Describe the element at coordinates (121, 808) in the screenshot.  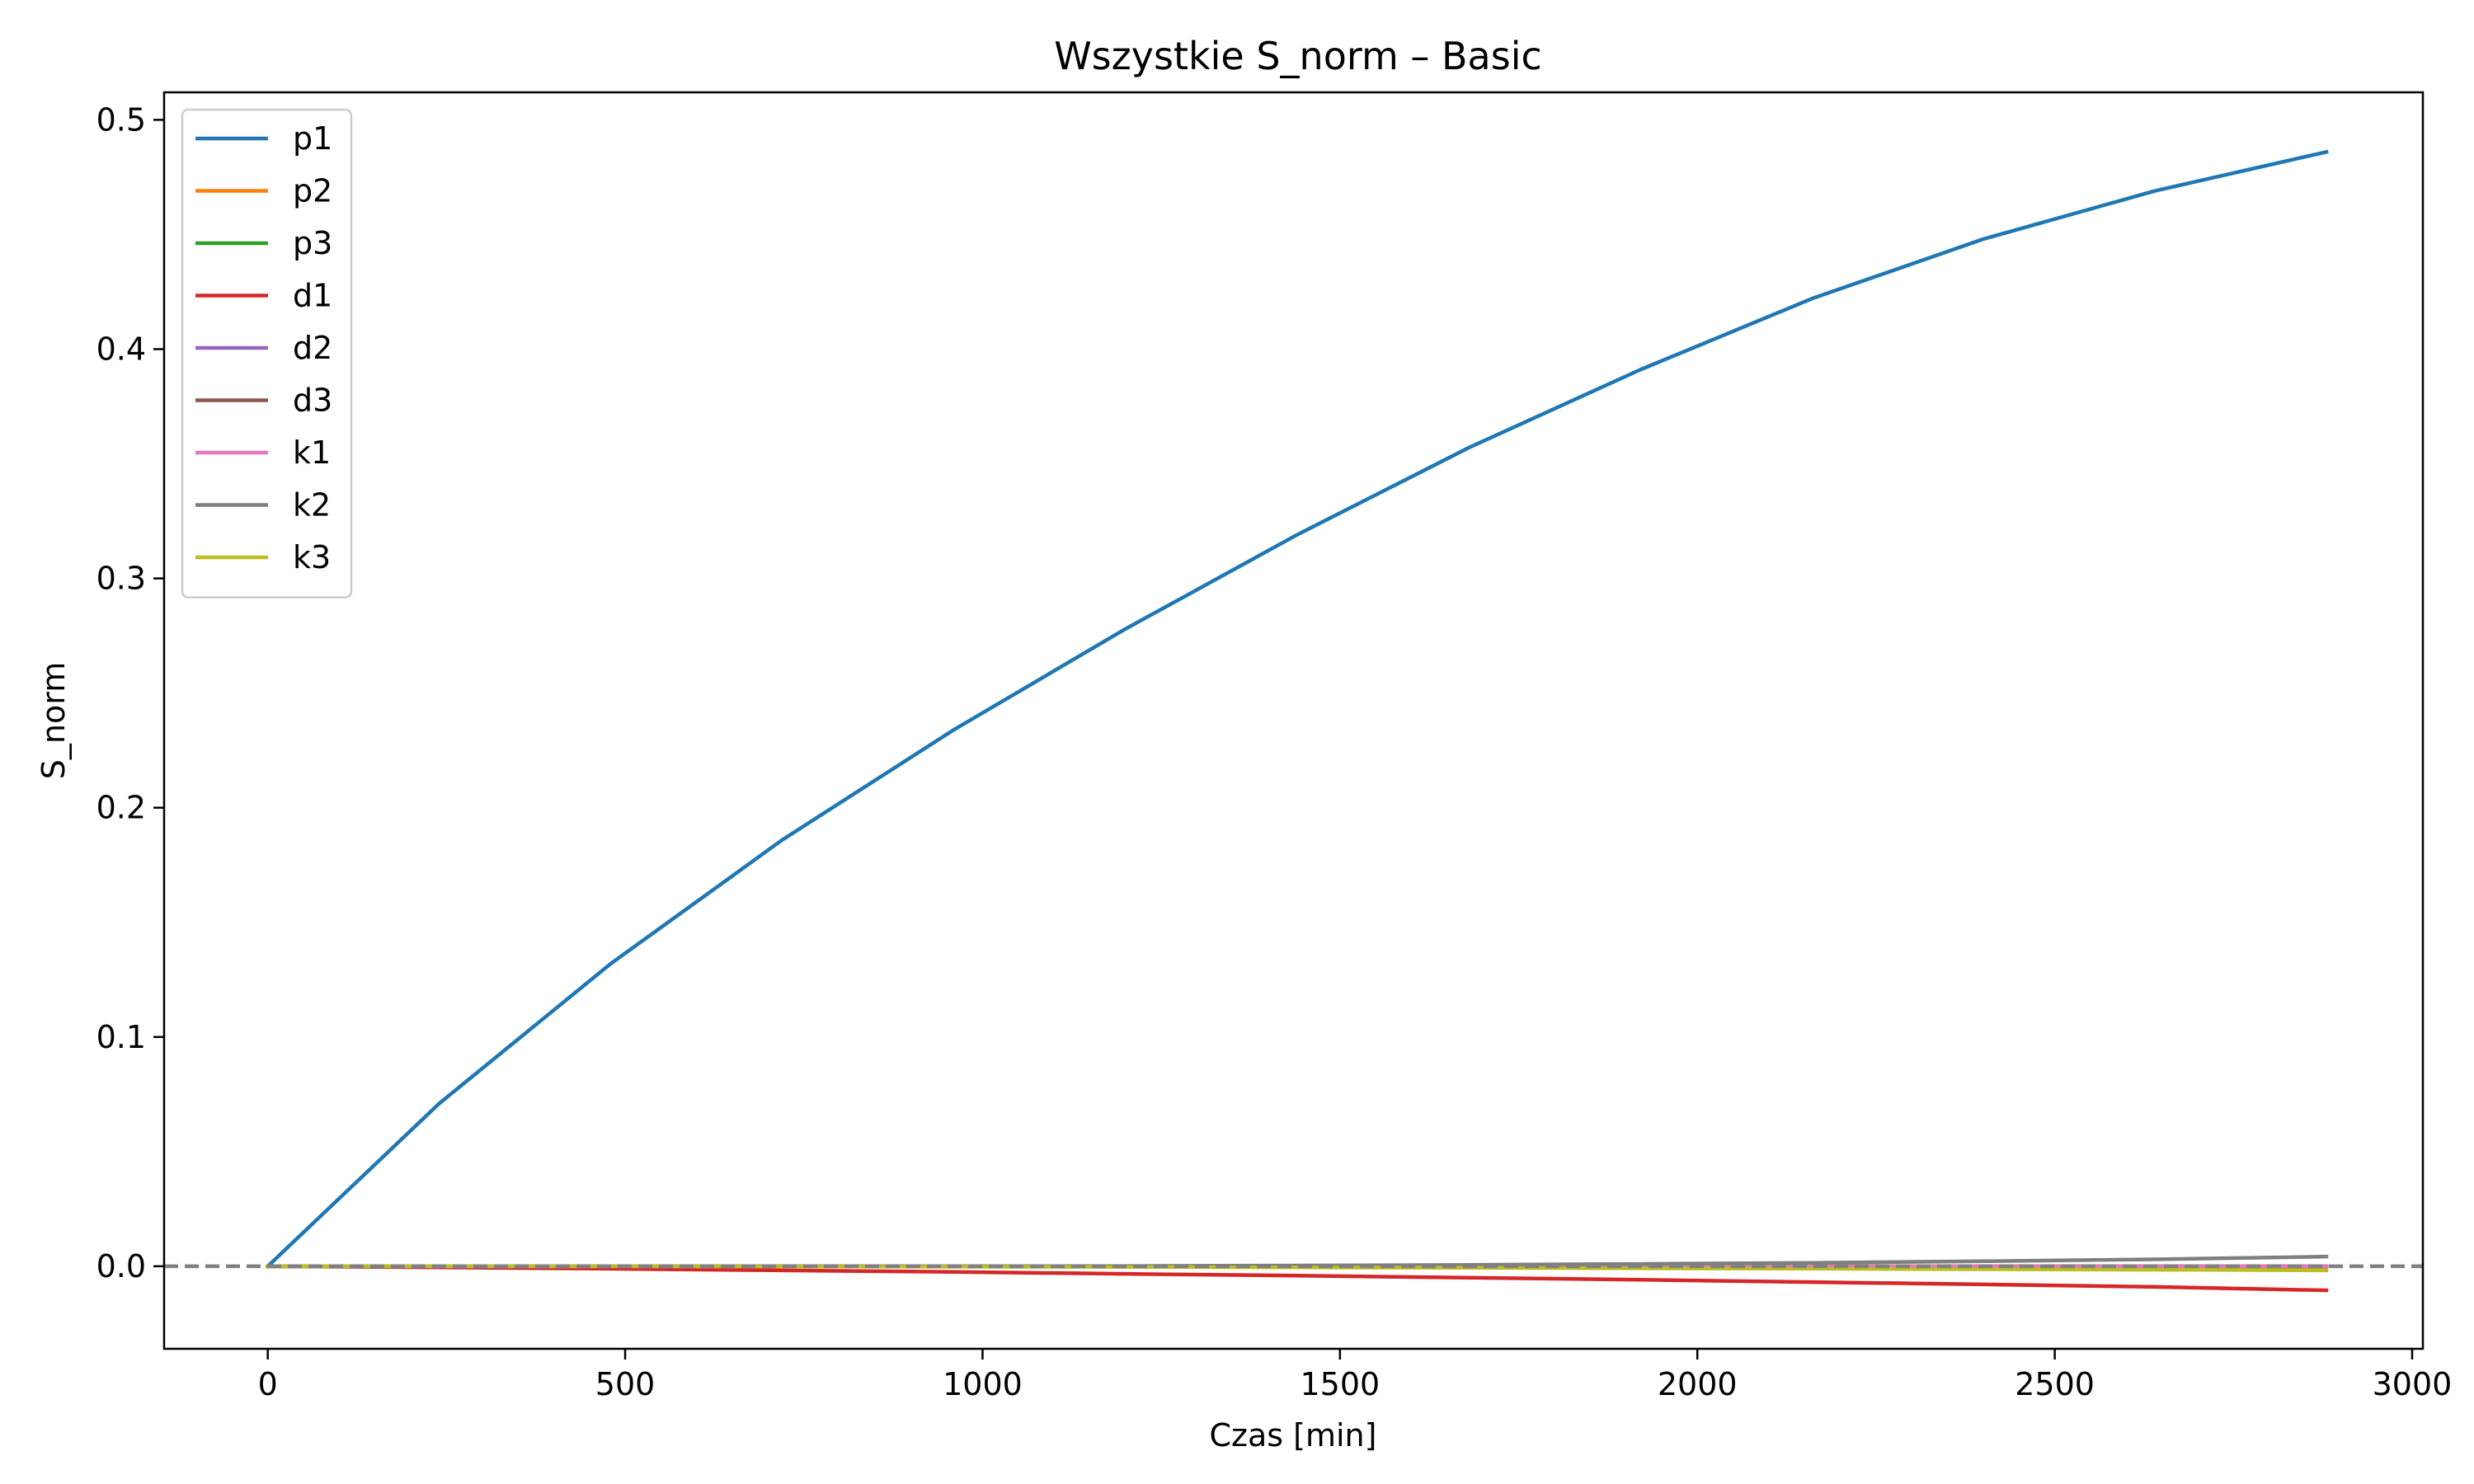
I see `y-tick-label: 0.2` at that location.